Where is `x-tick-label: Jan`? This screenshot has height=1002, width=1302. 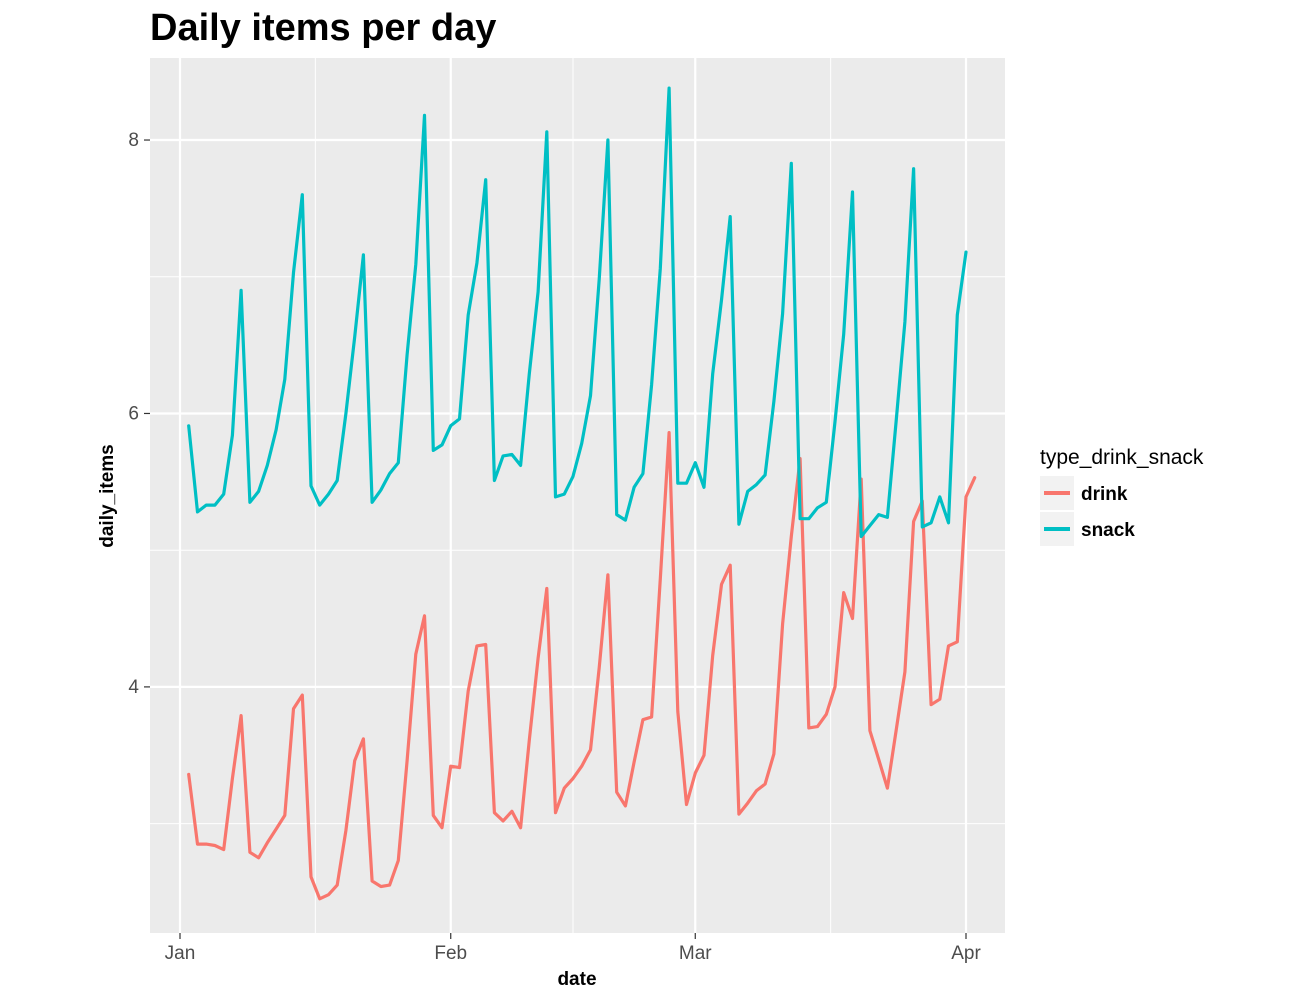 x-tick-label: Jan is located at coordinates (180, 953).